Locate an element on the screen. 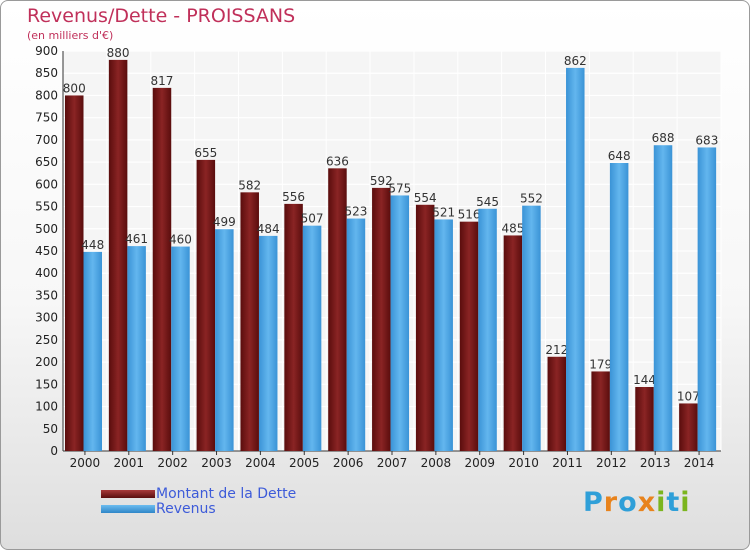  y-tick-label: 350 is located at coordinates (46, 295).